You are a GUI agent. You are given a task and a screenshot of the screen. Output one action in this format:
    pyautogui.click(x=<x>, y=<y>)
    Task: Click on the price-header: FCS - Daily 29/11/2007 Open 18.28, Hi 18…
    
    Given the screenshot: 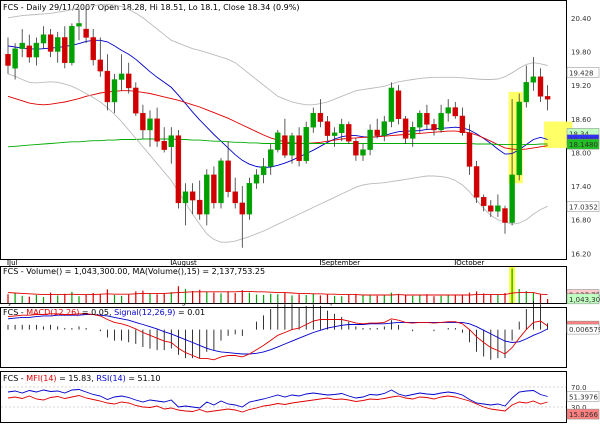 What is the action you would take?
    pyautogui.click(x=151, y=7)
    